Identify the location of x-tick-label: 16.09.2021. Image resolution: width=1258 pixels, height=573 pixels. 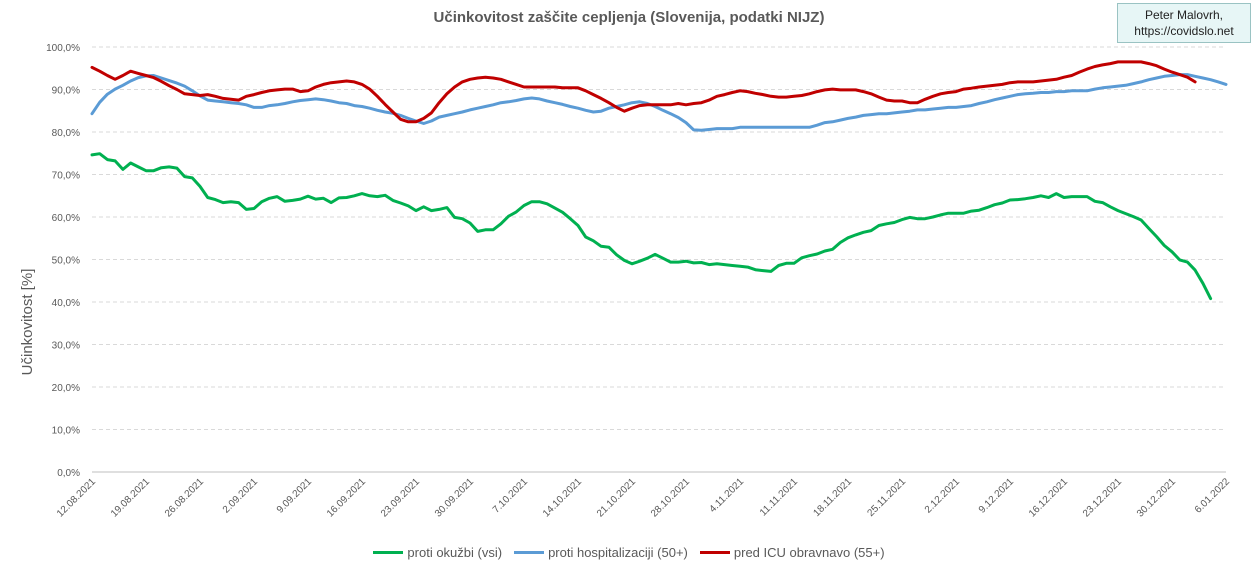
(346, 497).